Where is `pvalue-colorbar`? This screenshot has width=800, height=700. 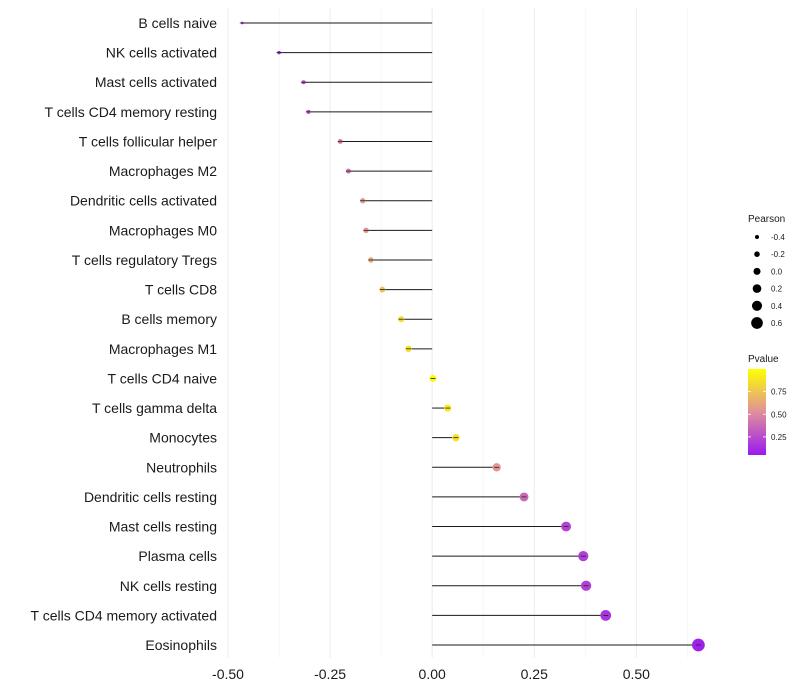 pvalue-colorbar is located at coordinates (757, 412).